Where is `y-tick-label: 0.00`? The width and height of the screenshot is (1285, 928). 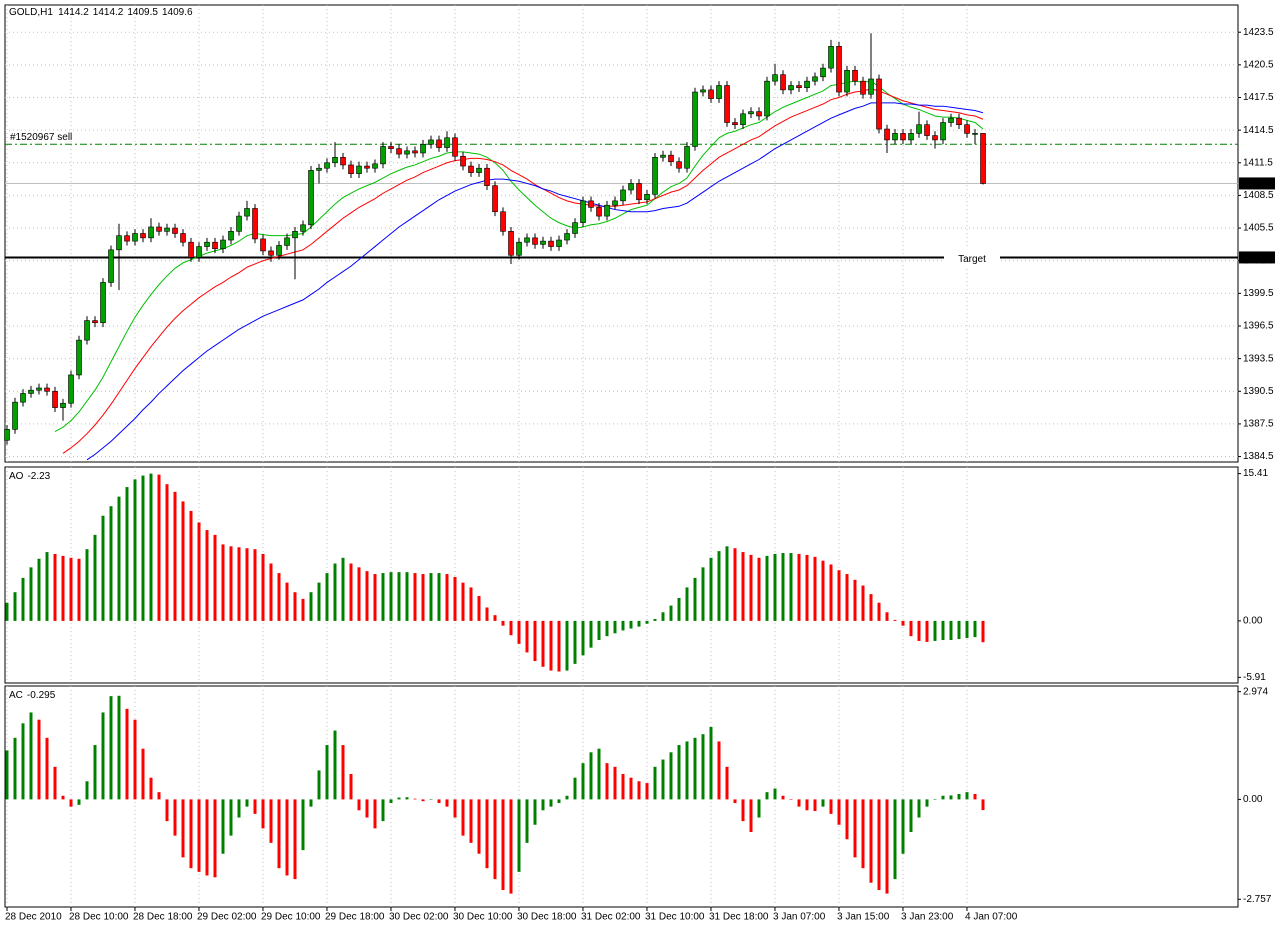 y-tick-label: 0.00 is located at coordinates (1253, 621).